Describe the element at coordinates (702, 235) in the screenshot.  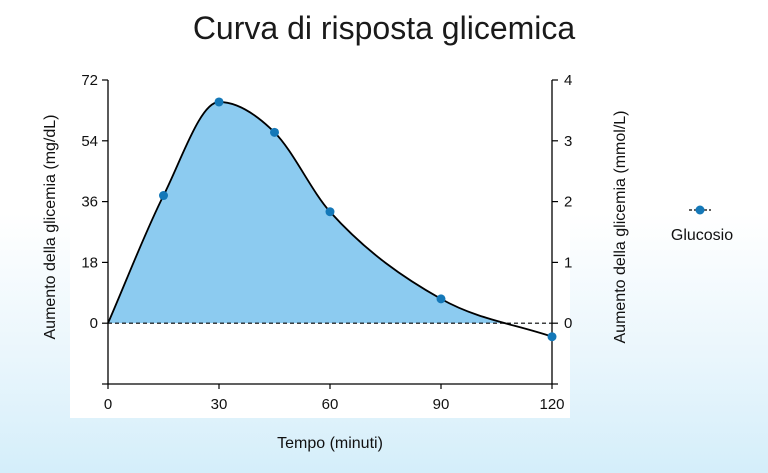
I see `legend-label-glucosio: Glucosio` at that location.